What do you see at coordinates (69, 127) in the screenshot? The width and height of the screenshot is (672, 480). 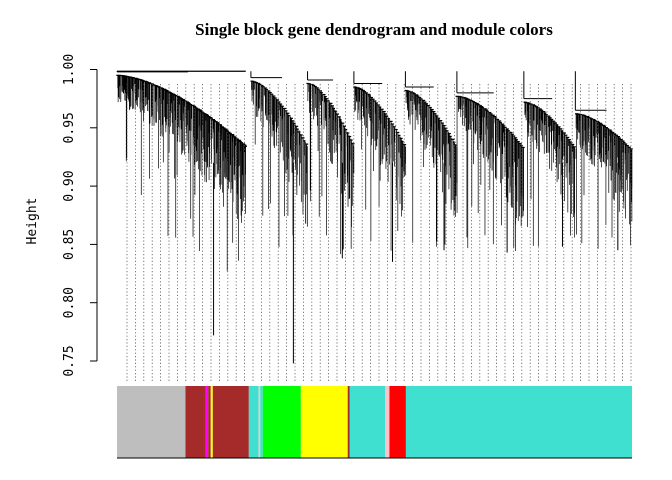 I see `y-tick-label: 0.95` at bounding box center [69, 127].